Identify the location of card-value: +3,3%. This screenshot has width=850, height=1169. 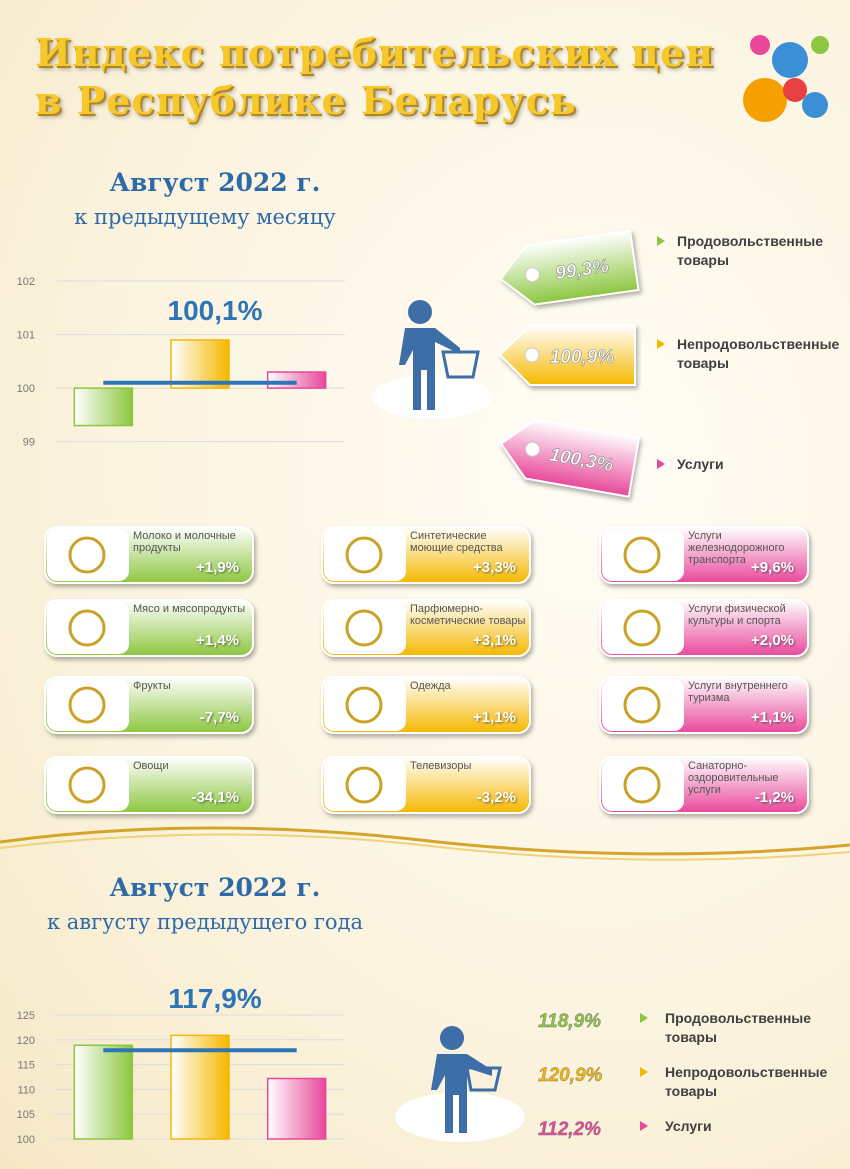
(494, 567).